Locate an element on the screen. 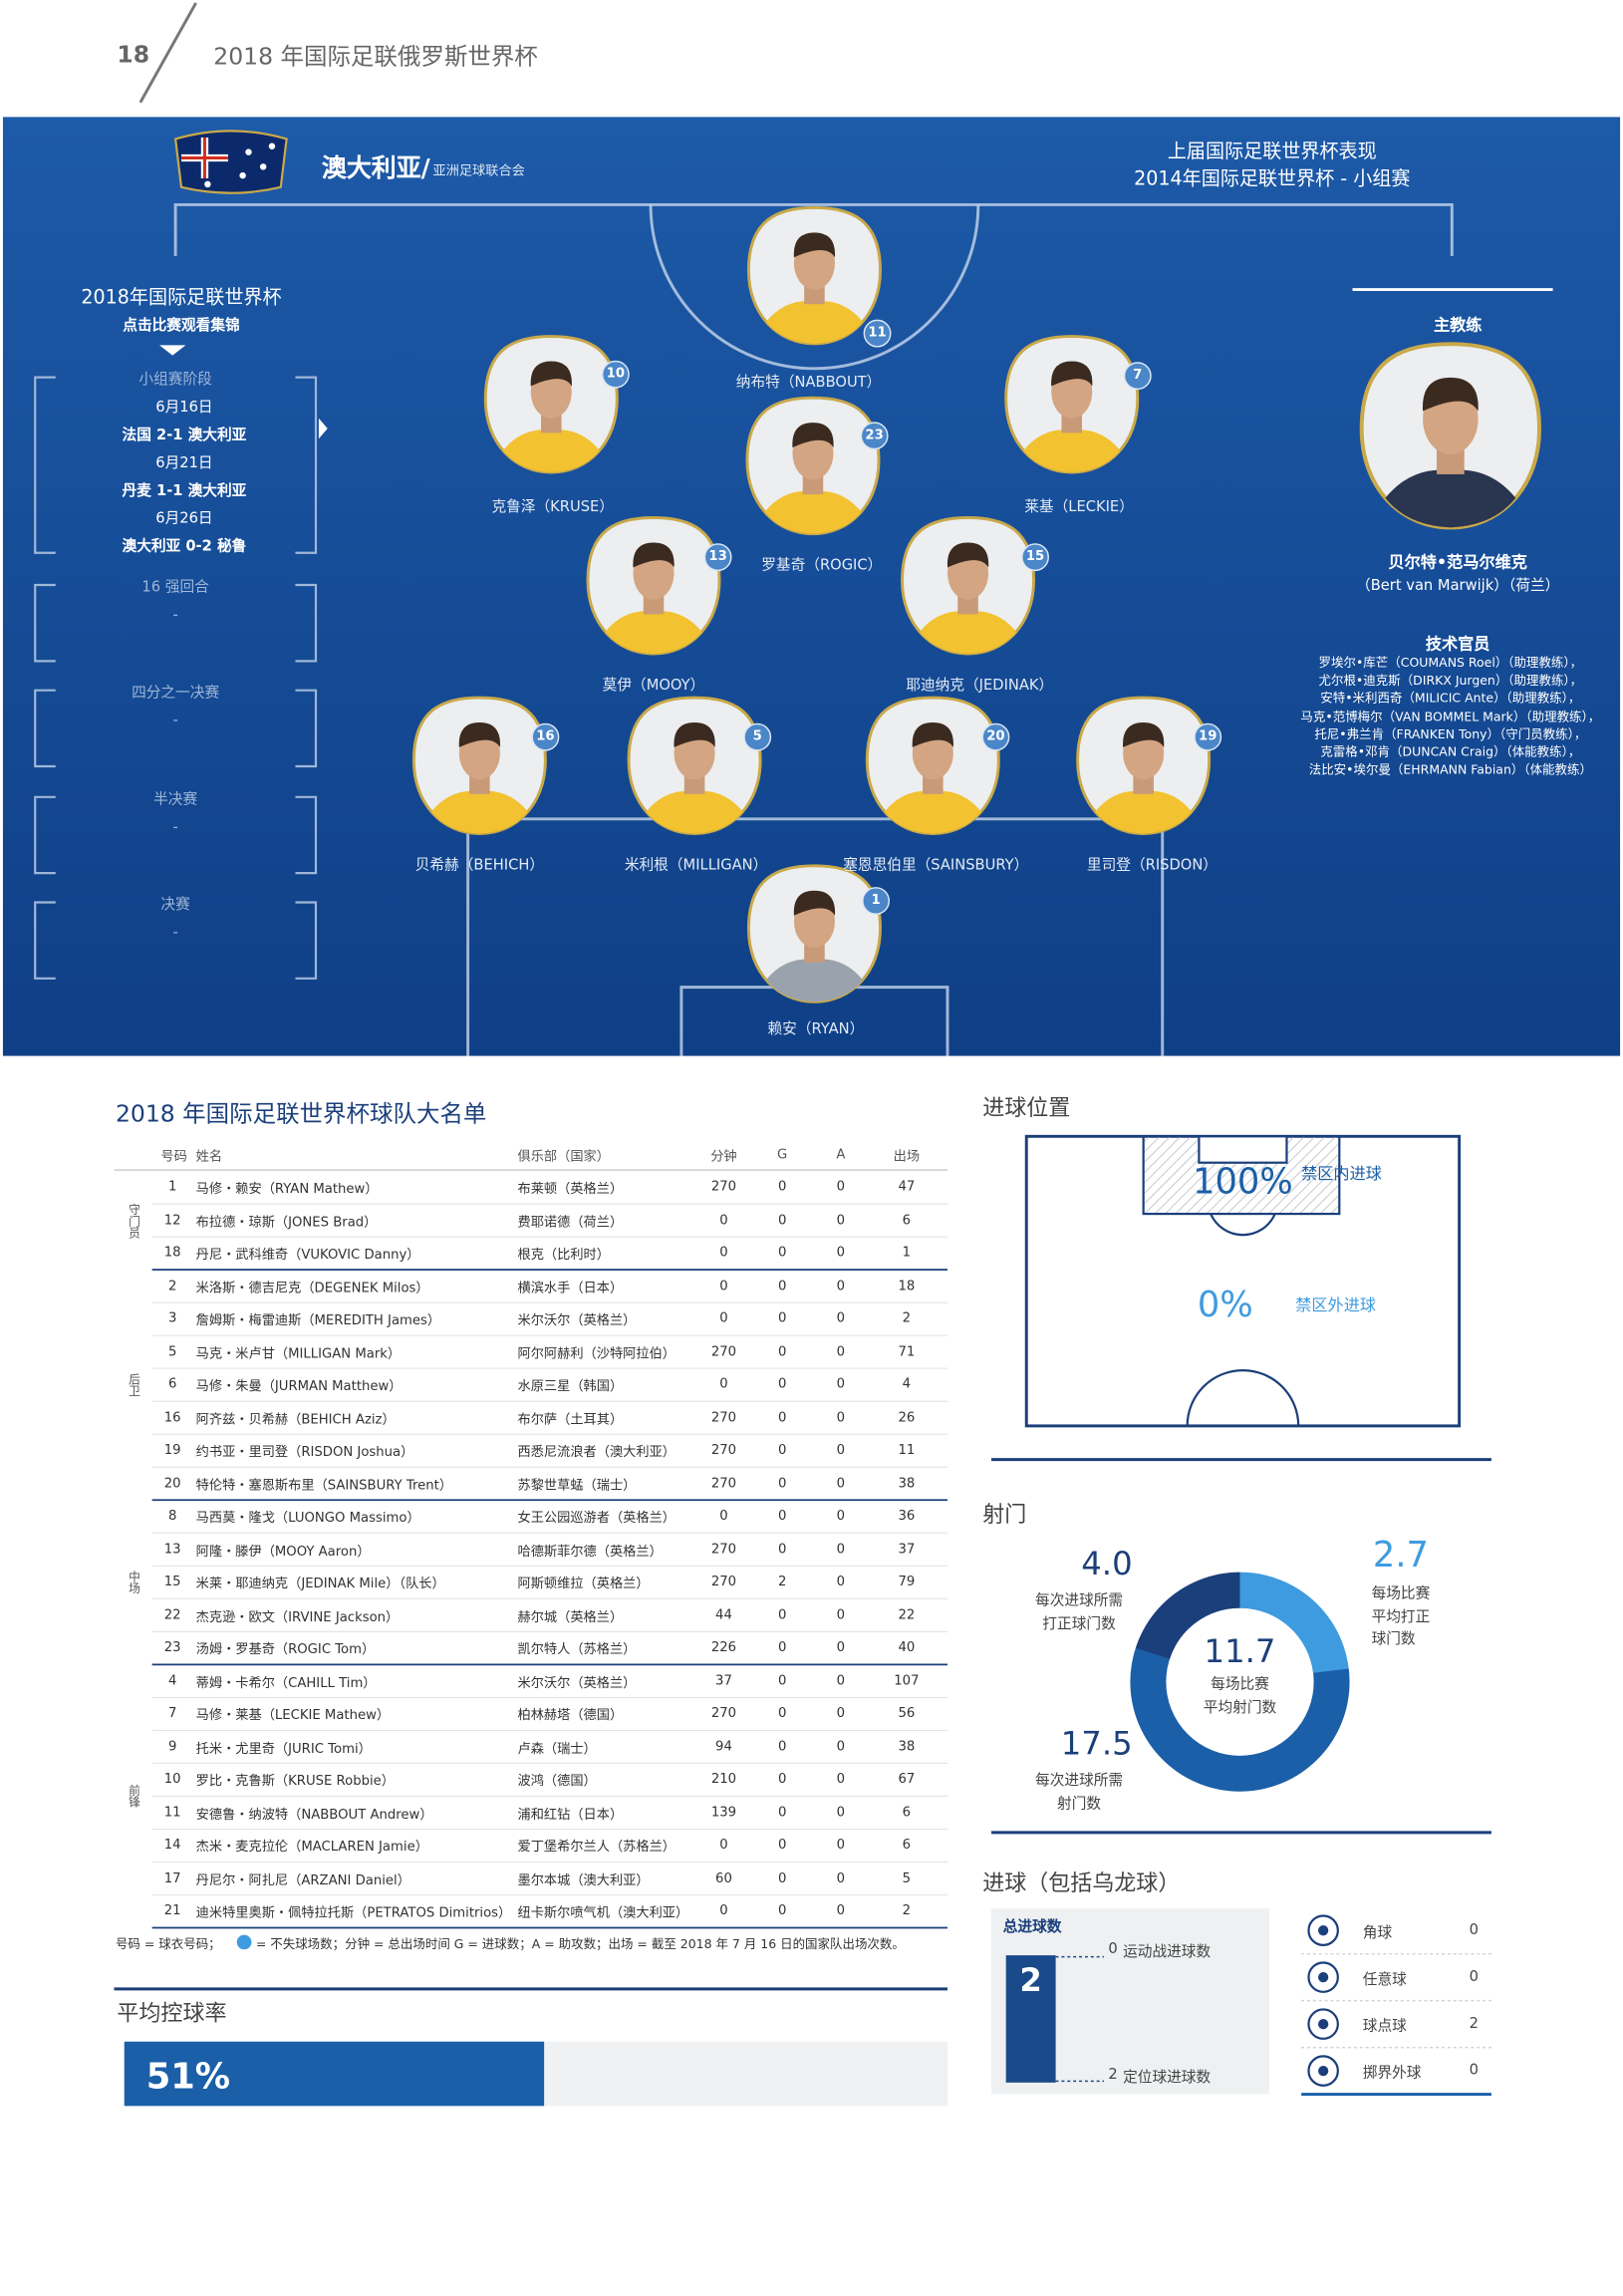 This screenshot has width=1623, height=2296. set-piece-icon is located at coordinates (1323, 1977).